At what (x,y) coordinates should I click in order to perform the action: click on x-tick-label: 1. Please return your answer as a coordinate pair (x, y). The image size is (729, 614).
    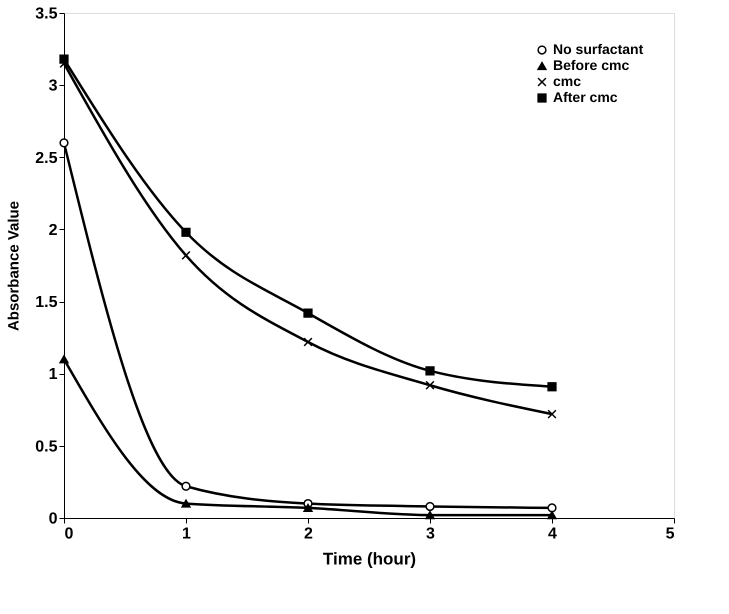
    Looking at the image, I should click on (187, 534).